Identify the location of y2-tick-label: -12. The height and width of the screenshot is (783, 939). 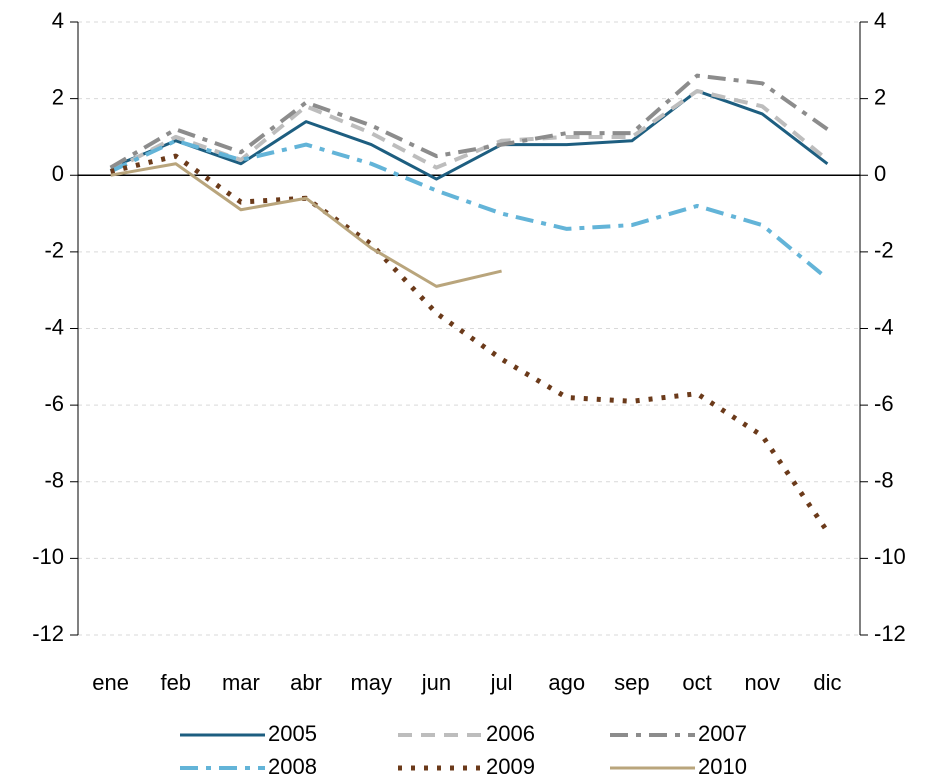
(890, 633).